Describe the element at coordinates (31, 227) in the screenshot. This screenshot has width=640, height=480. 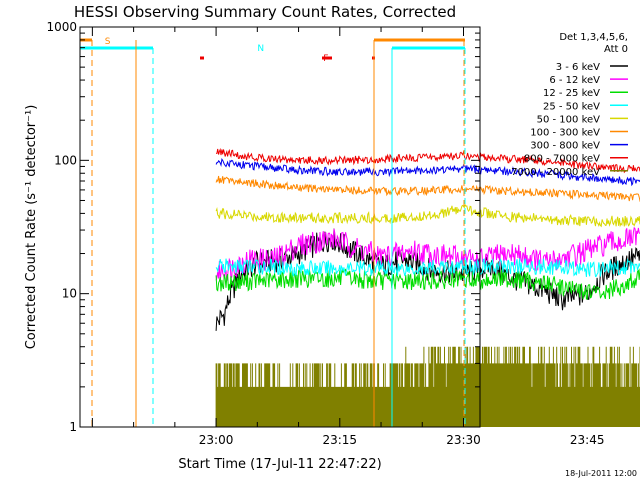
I see `y-axis-label: Corrected Count Rate (s⁻¹ detector⁻¹)` at that location.